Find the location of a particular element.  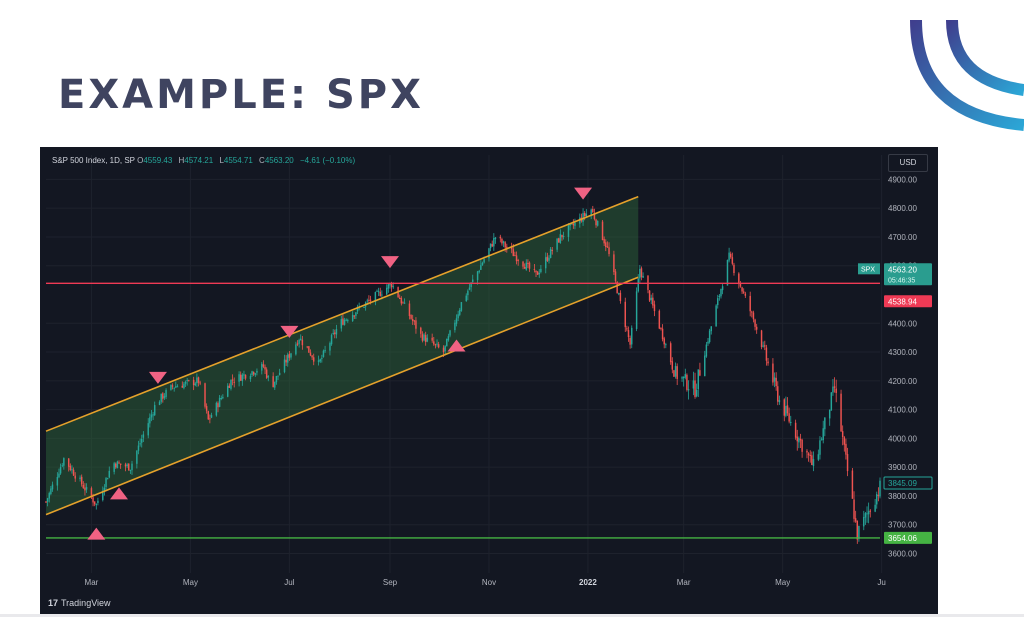

spx-price-label: 4563.20 is located at coordinates (902, 269).